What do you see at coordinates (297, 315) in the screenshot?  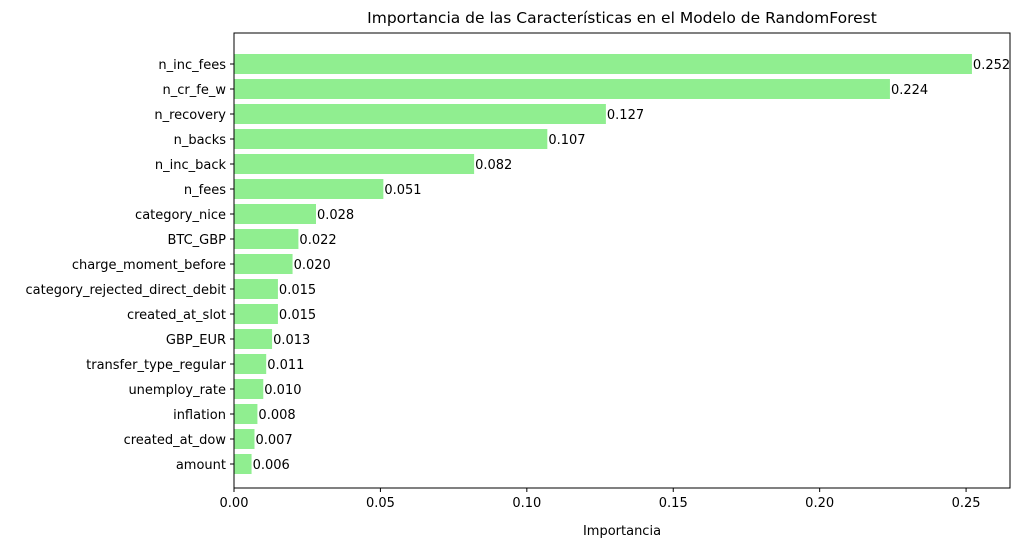 I see `value-label-created_at_slot: 0.015` at bounding box center [297, 315].